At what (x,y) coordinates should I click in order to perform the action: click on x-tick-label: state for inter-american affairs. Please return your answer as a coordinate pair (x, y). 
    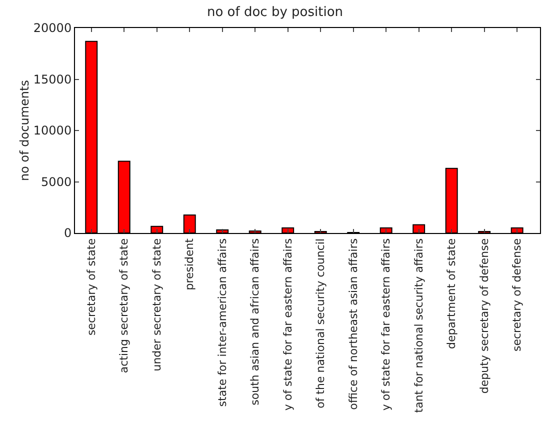
    Looking at the image, I should click on (222, 322).